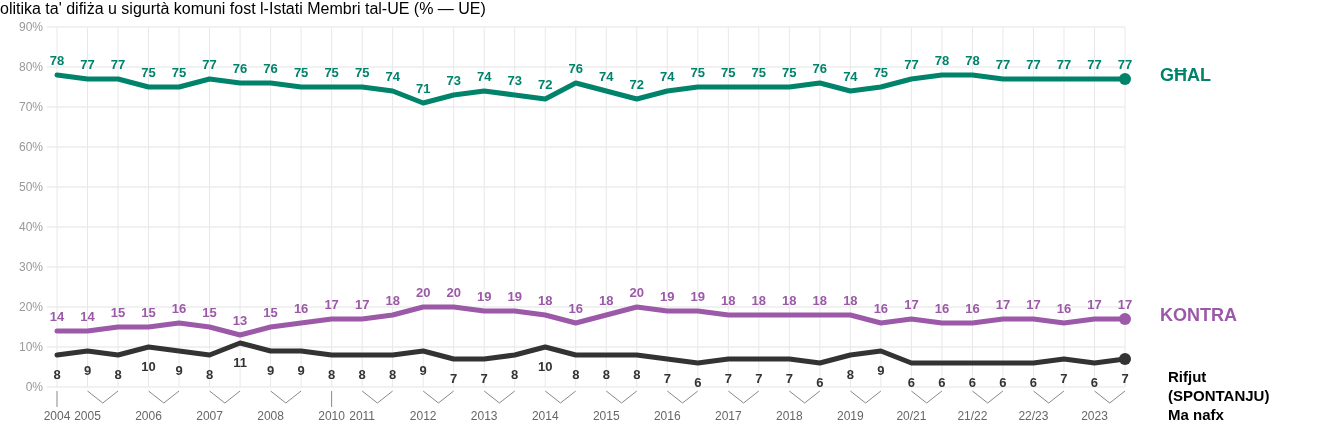  I want to click on x-tick-label: 2016, so click(667, 416).